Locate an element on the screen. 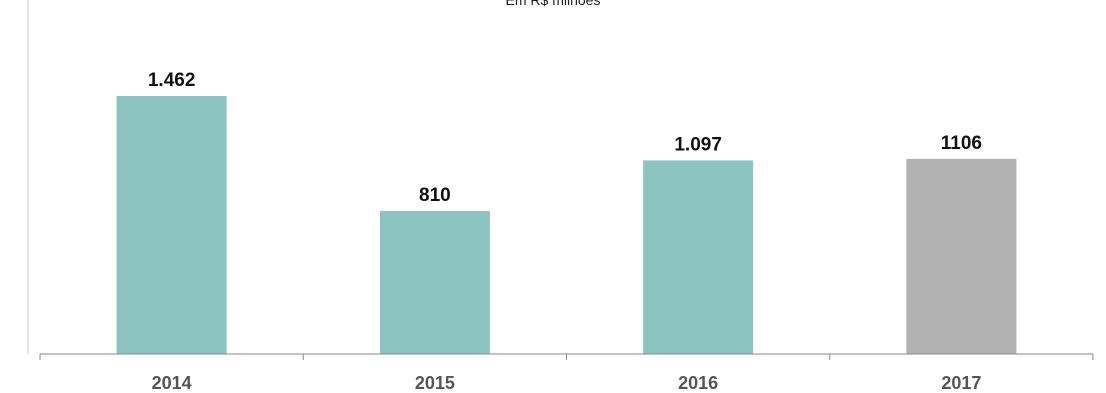 The height and width of the screenshot is (393, 1106). x-tick-label-2014: 2014 is located at coordinates (172, 383).